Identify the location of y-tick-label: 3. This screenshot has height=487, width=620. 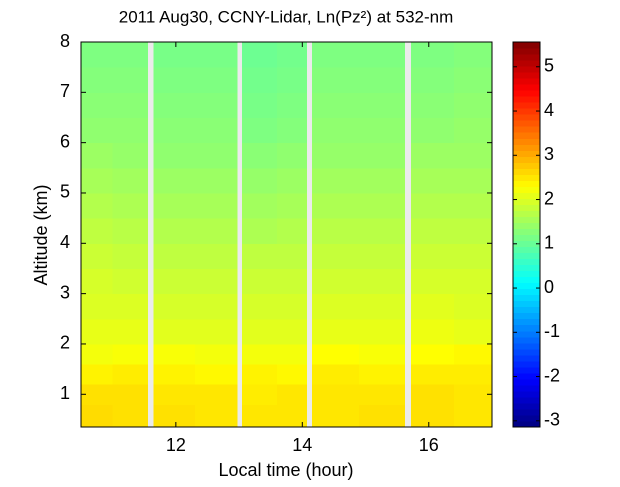
(65, 292).